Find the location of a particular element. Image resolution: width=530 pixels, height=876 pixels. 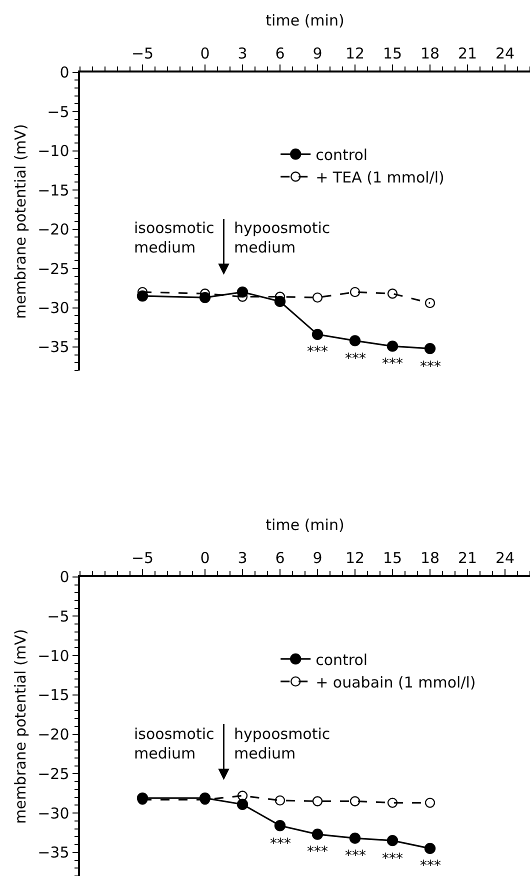

legend-label: + TEA (1 mmol/l) is located at coordinates (380, 177).